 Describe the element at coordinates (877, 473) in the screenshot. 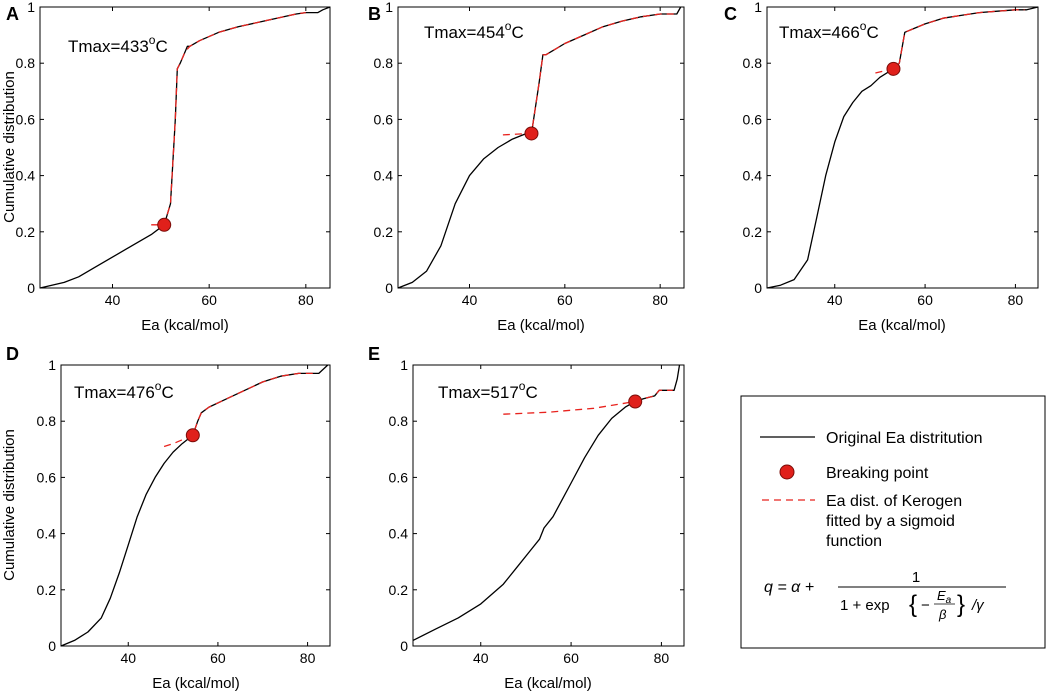

I see `legend-breaking-label: Breaking point` at that location.